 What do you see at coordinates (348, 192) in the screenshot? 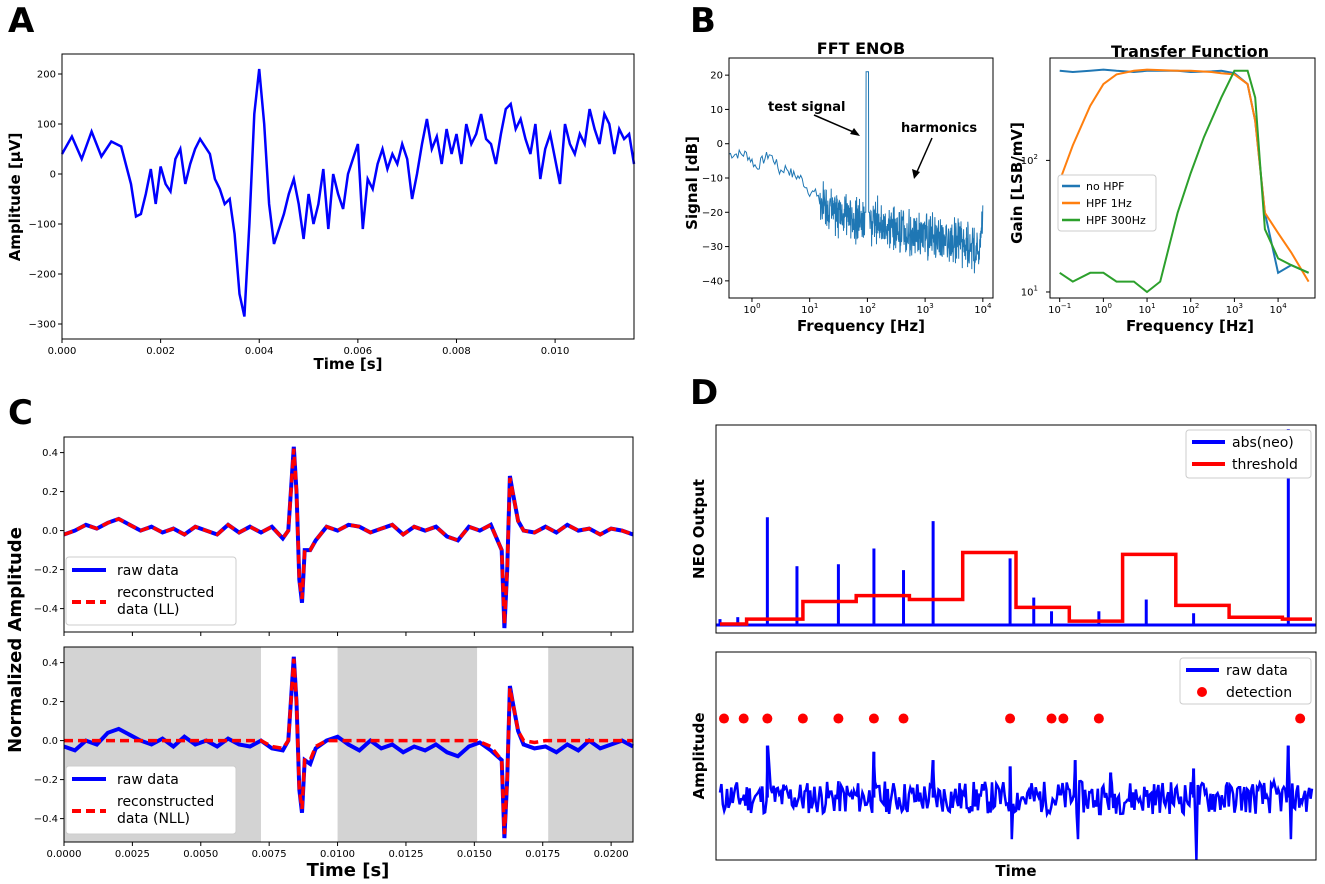
I see `series-line-signal` at bounding box center [348, 192].